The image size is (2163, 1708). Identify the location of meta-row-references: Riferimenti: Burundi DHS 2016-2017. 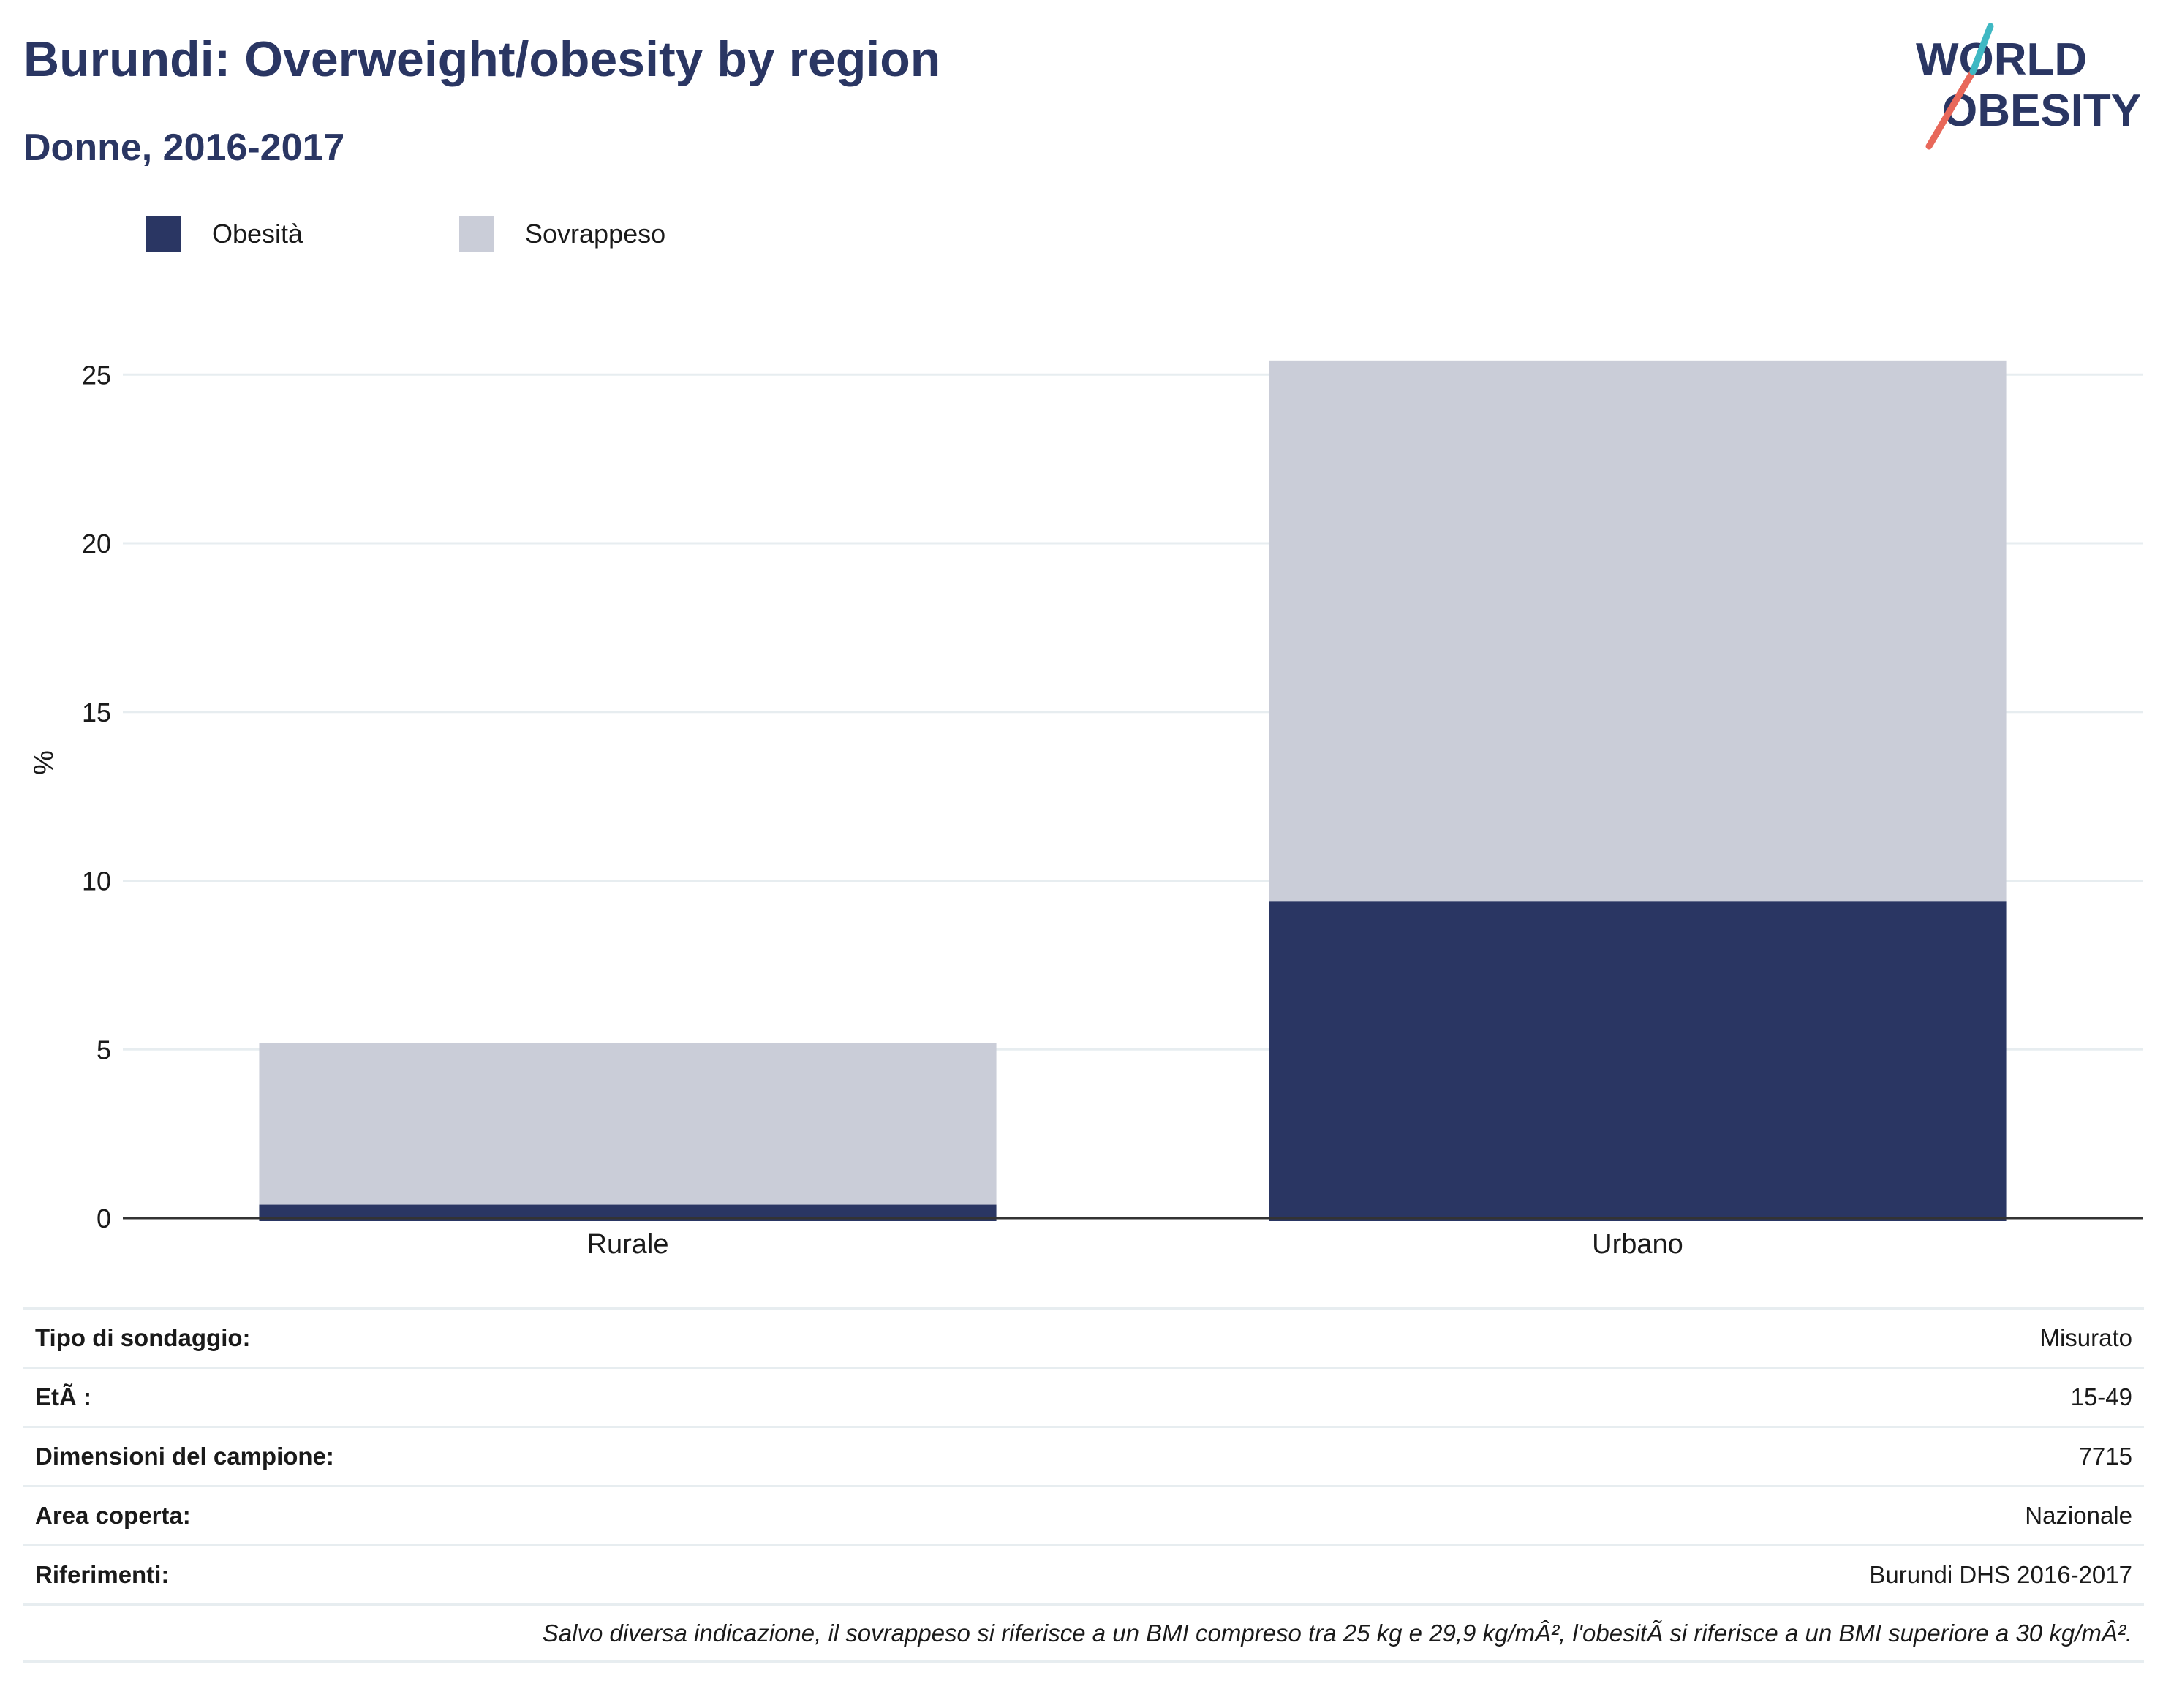
(1084, 1573).